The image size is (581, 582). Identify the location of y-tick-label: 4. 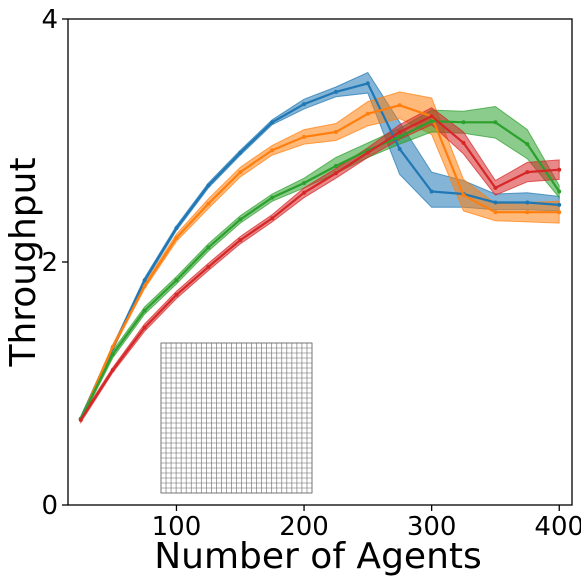
(49, 20).